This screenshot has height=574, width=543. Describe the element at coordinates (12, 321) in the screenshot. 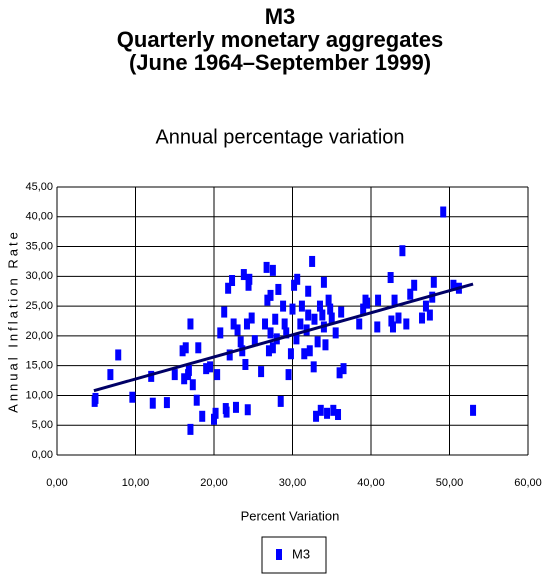

I see `y-axis-label: Annual Inflation Rate` at that location.